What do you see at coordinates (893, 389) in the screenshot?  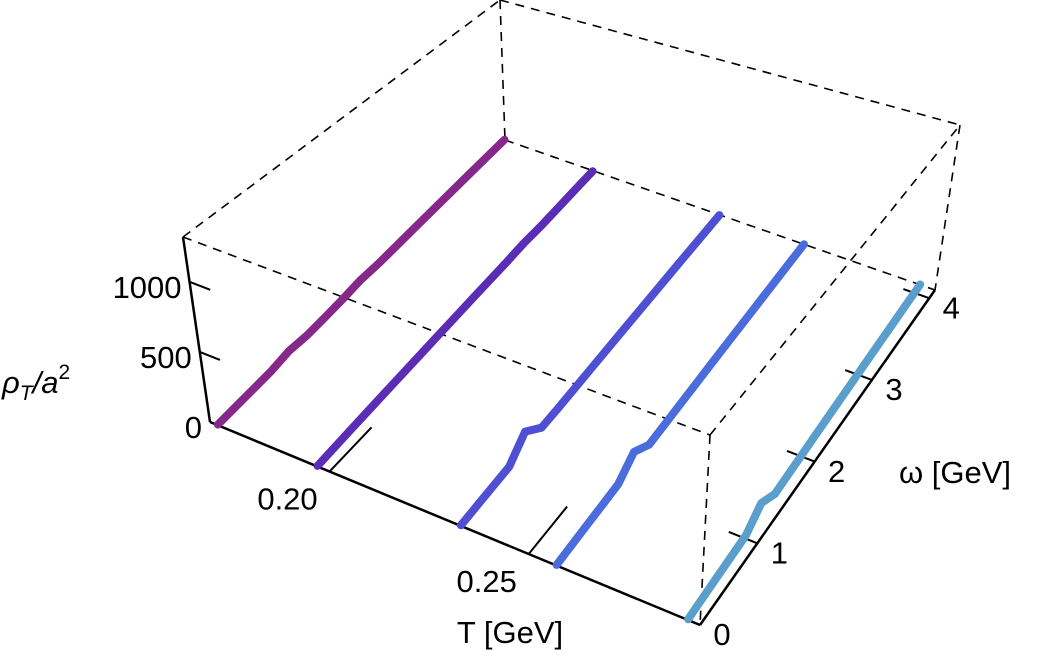 I see `y-tick-label: 3` at bounding box center [893, 389].